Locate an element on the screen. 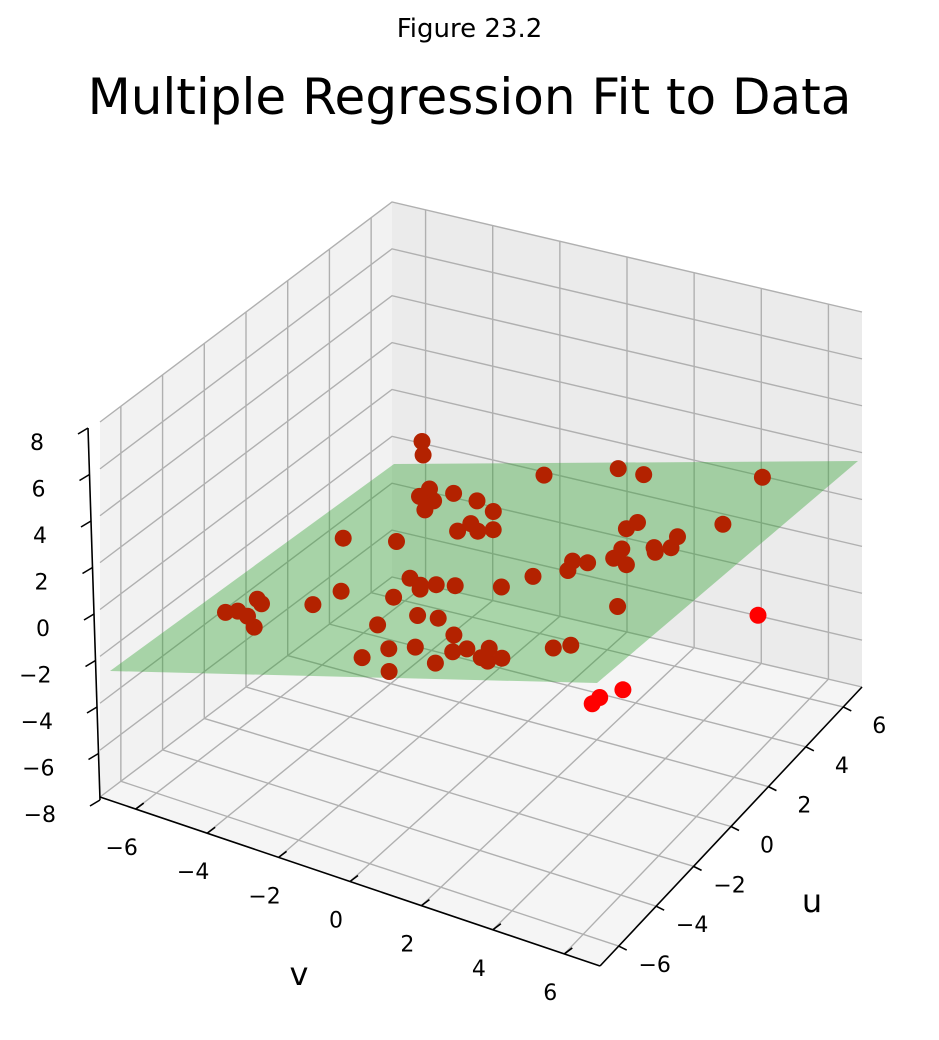 The image size is (939, 1040). tick-label-v: 6 is located at coordinates (550, 993).